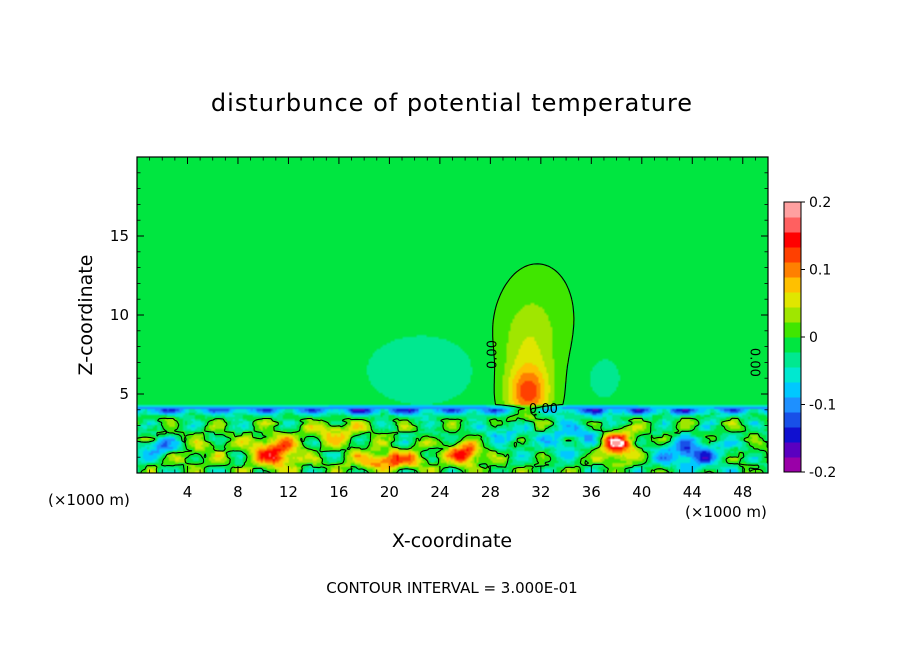 The height and width of the screenshot is (654, 904). I want to click on contour-labels: 0.00 0.00 0.00, so click(624, 378).